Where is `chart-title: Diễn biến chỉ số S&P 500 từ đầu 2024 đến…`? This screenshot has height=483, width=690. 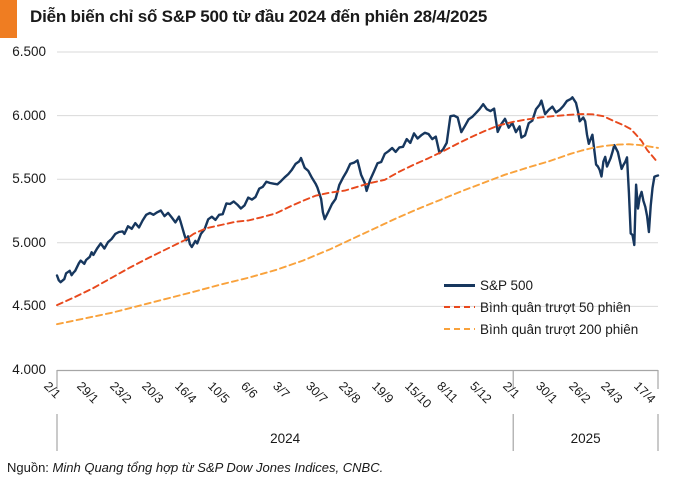 chart-title: Diễn biến chỉ số S&P 500 từ đầu 2024 đến… is located at coordinates (259, 16).